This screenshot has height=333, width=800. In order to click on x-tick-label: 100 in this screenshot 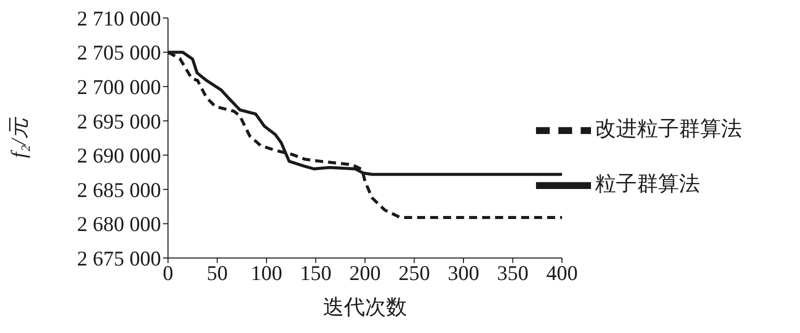, I will do `click(266, 272)`.